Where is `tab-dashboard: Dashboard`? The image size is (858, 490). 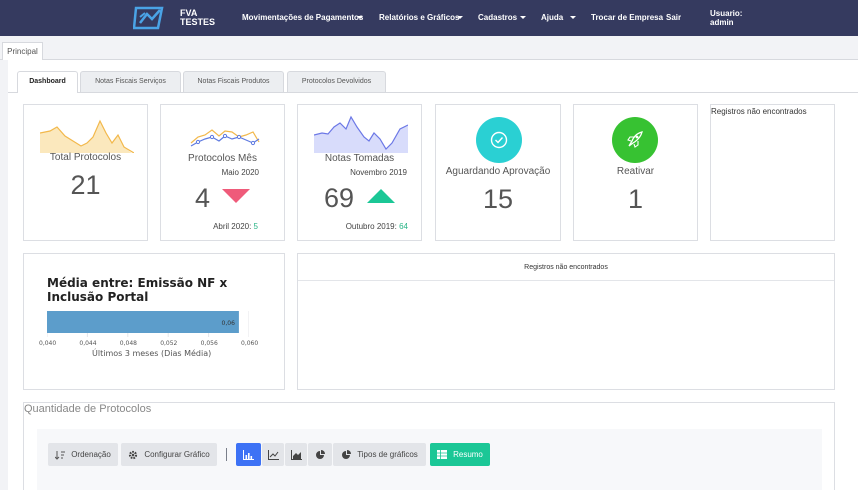 tab-dashboard: Dashboard is located at coordinates (47, 82).